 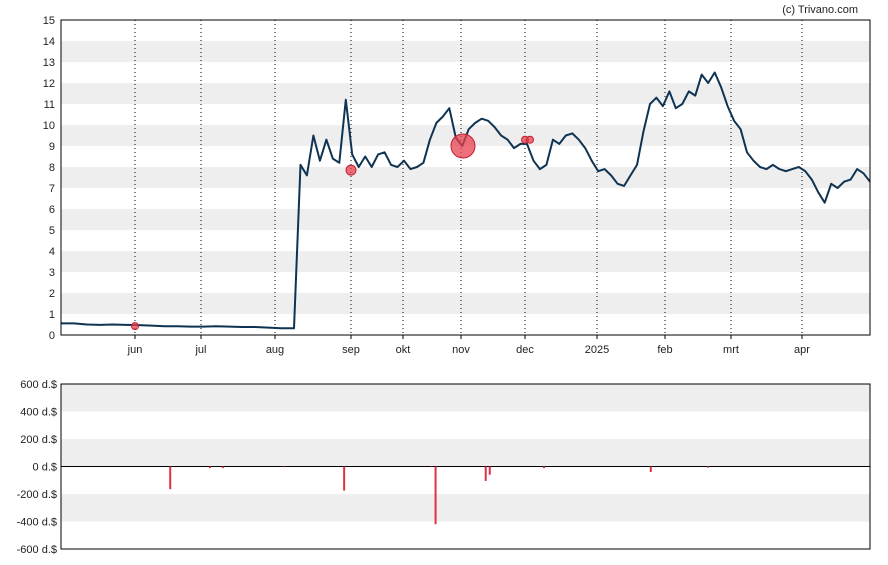 What do you see at coordinates (275, 350) in the screenshot?
I see `price-x-tick-label: aug` at bounding box center [275, 350].